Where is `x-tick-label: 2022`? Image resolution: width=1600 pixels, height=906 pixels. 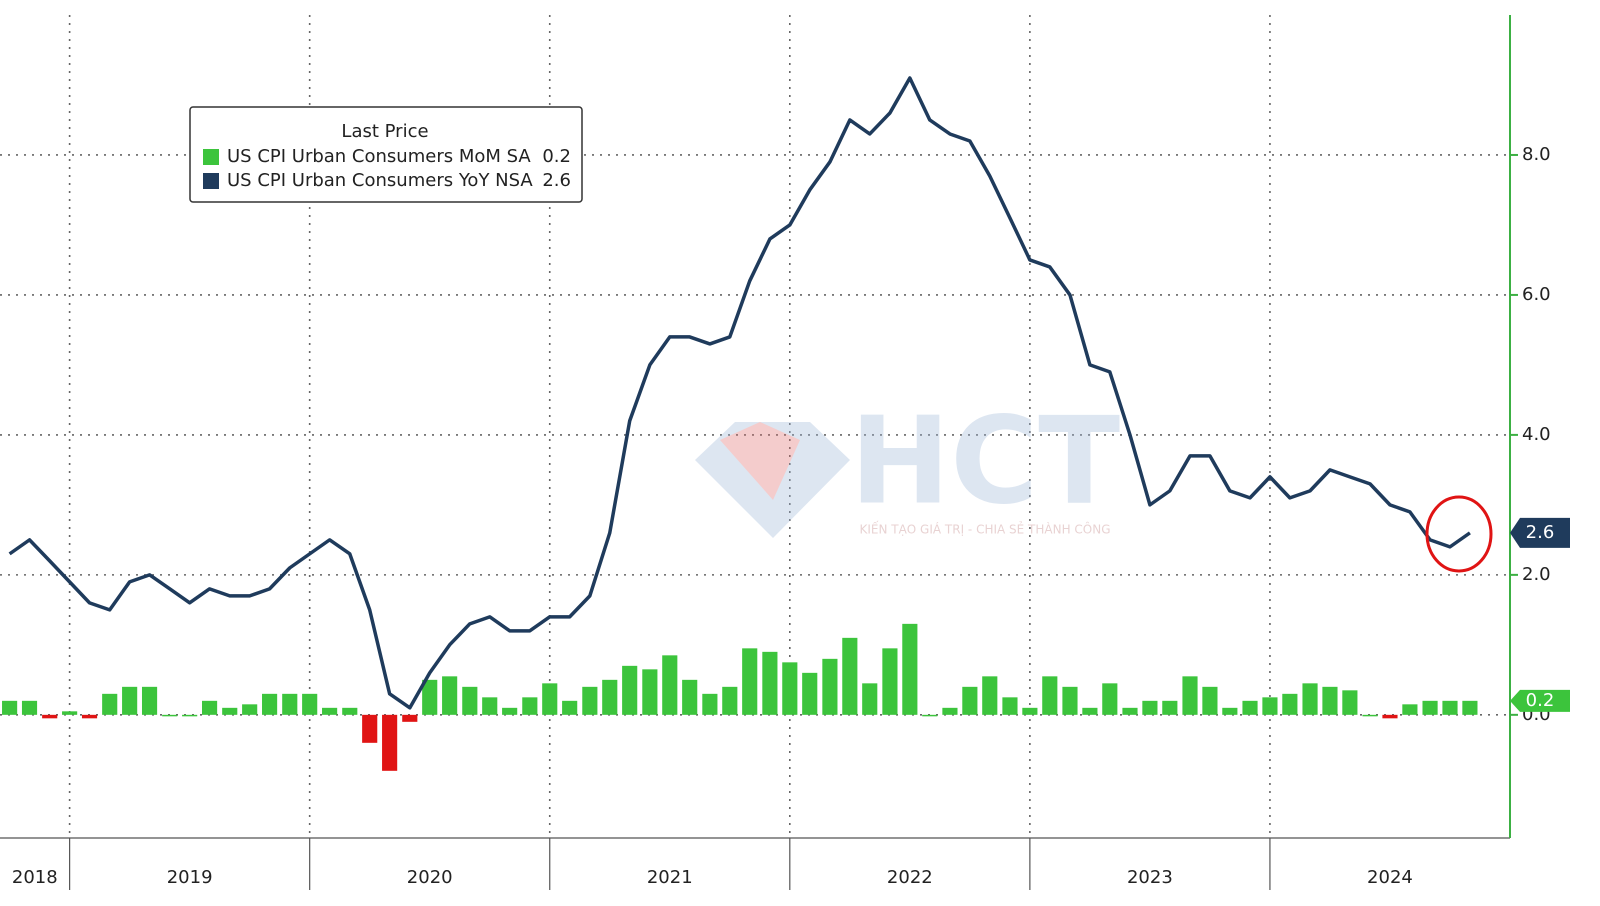 x-tick-label: 2022 is located at coordinates (910, 877).